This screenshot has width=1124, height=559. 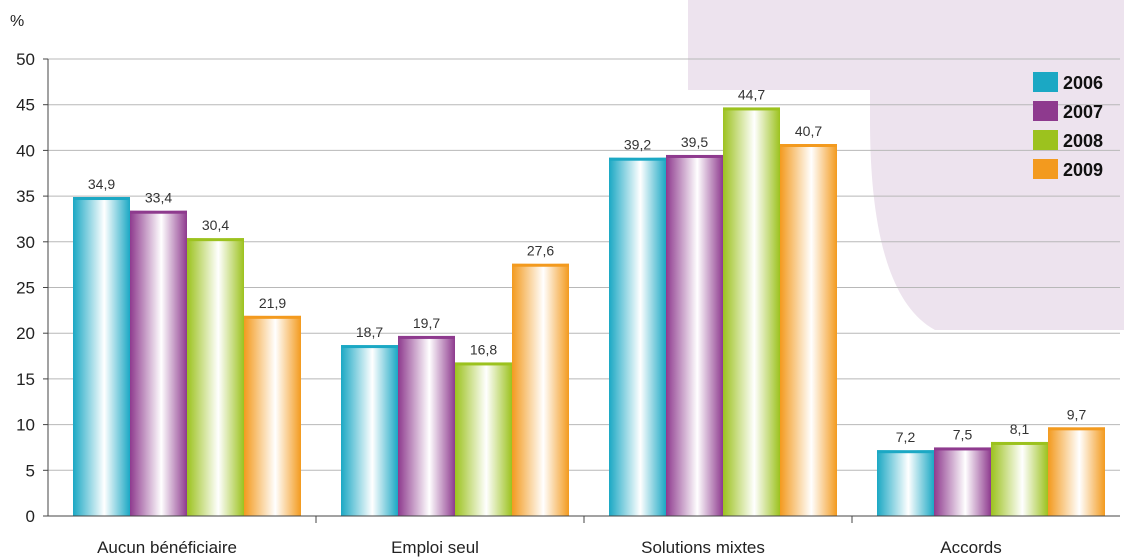 I want to click on data-label: 8,1, so click(x=1020, y=429).